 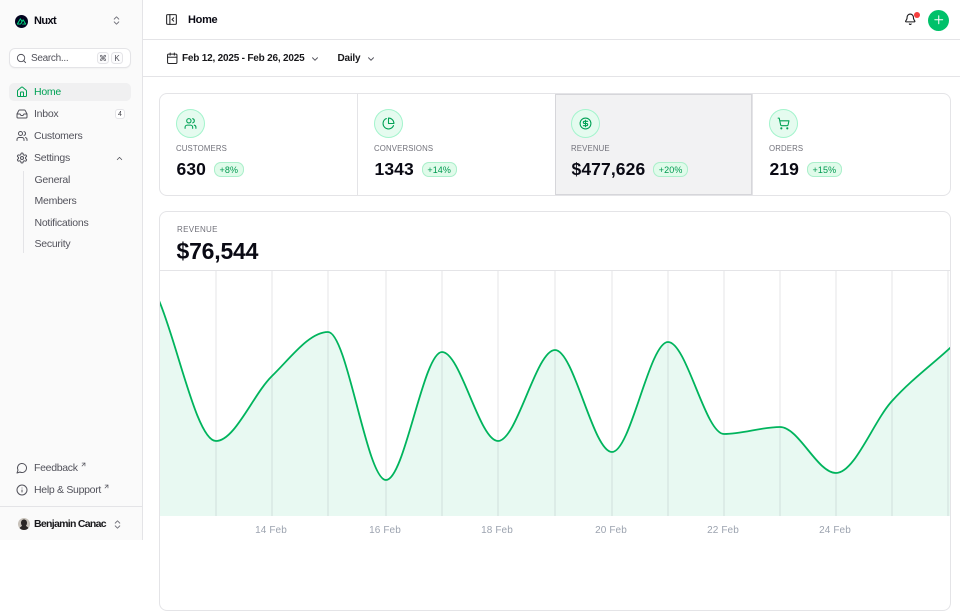 I want to click on svg-text: 22 Feb, so click(x=723, y=530).